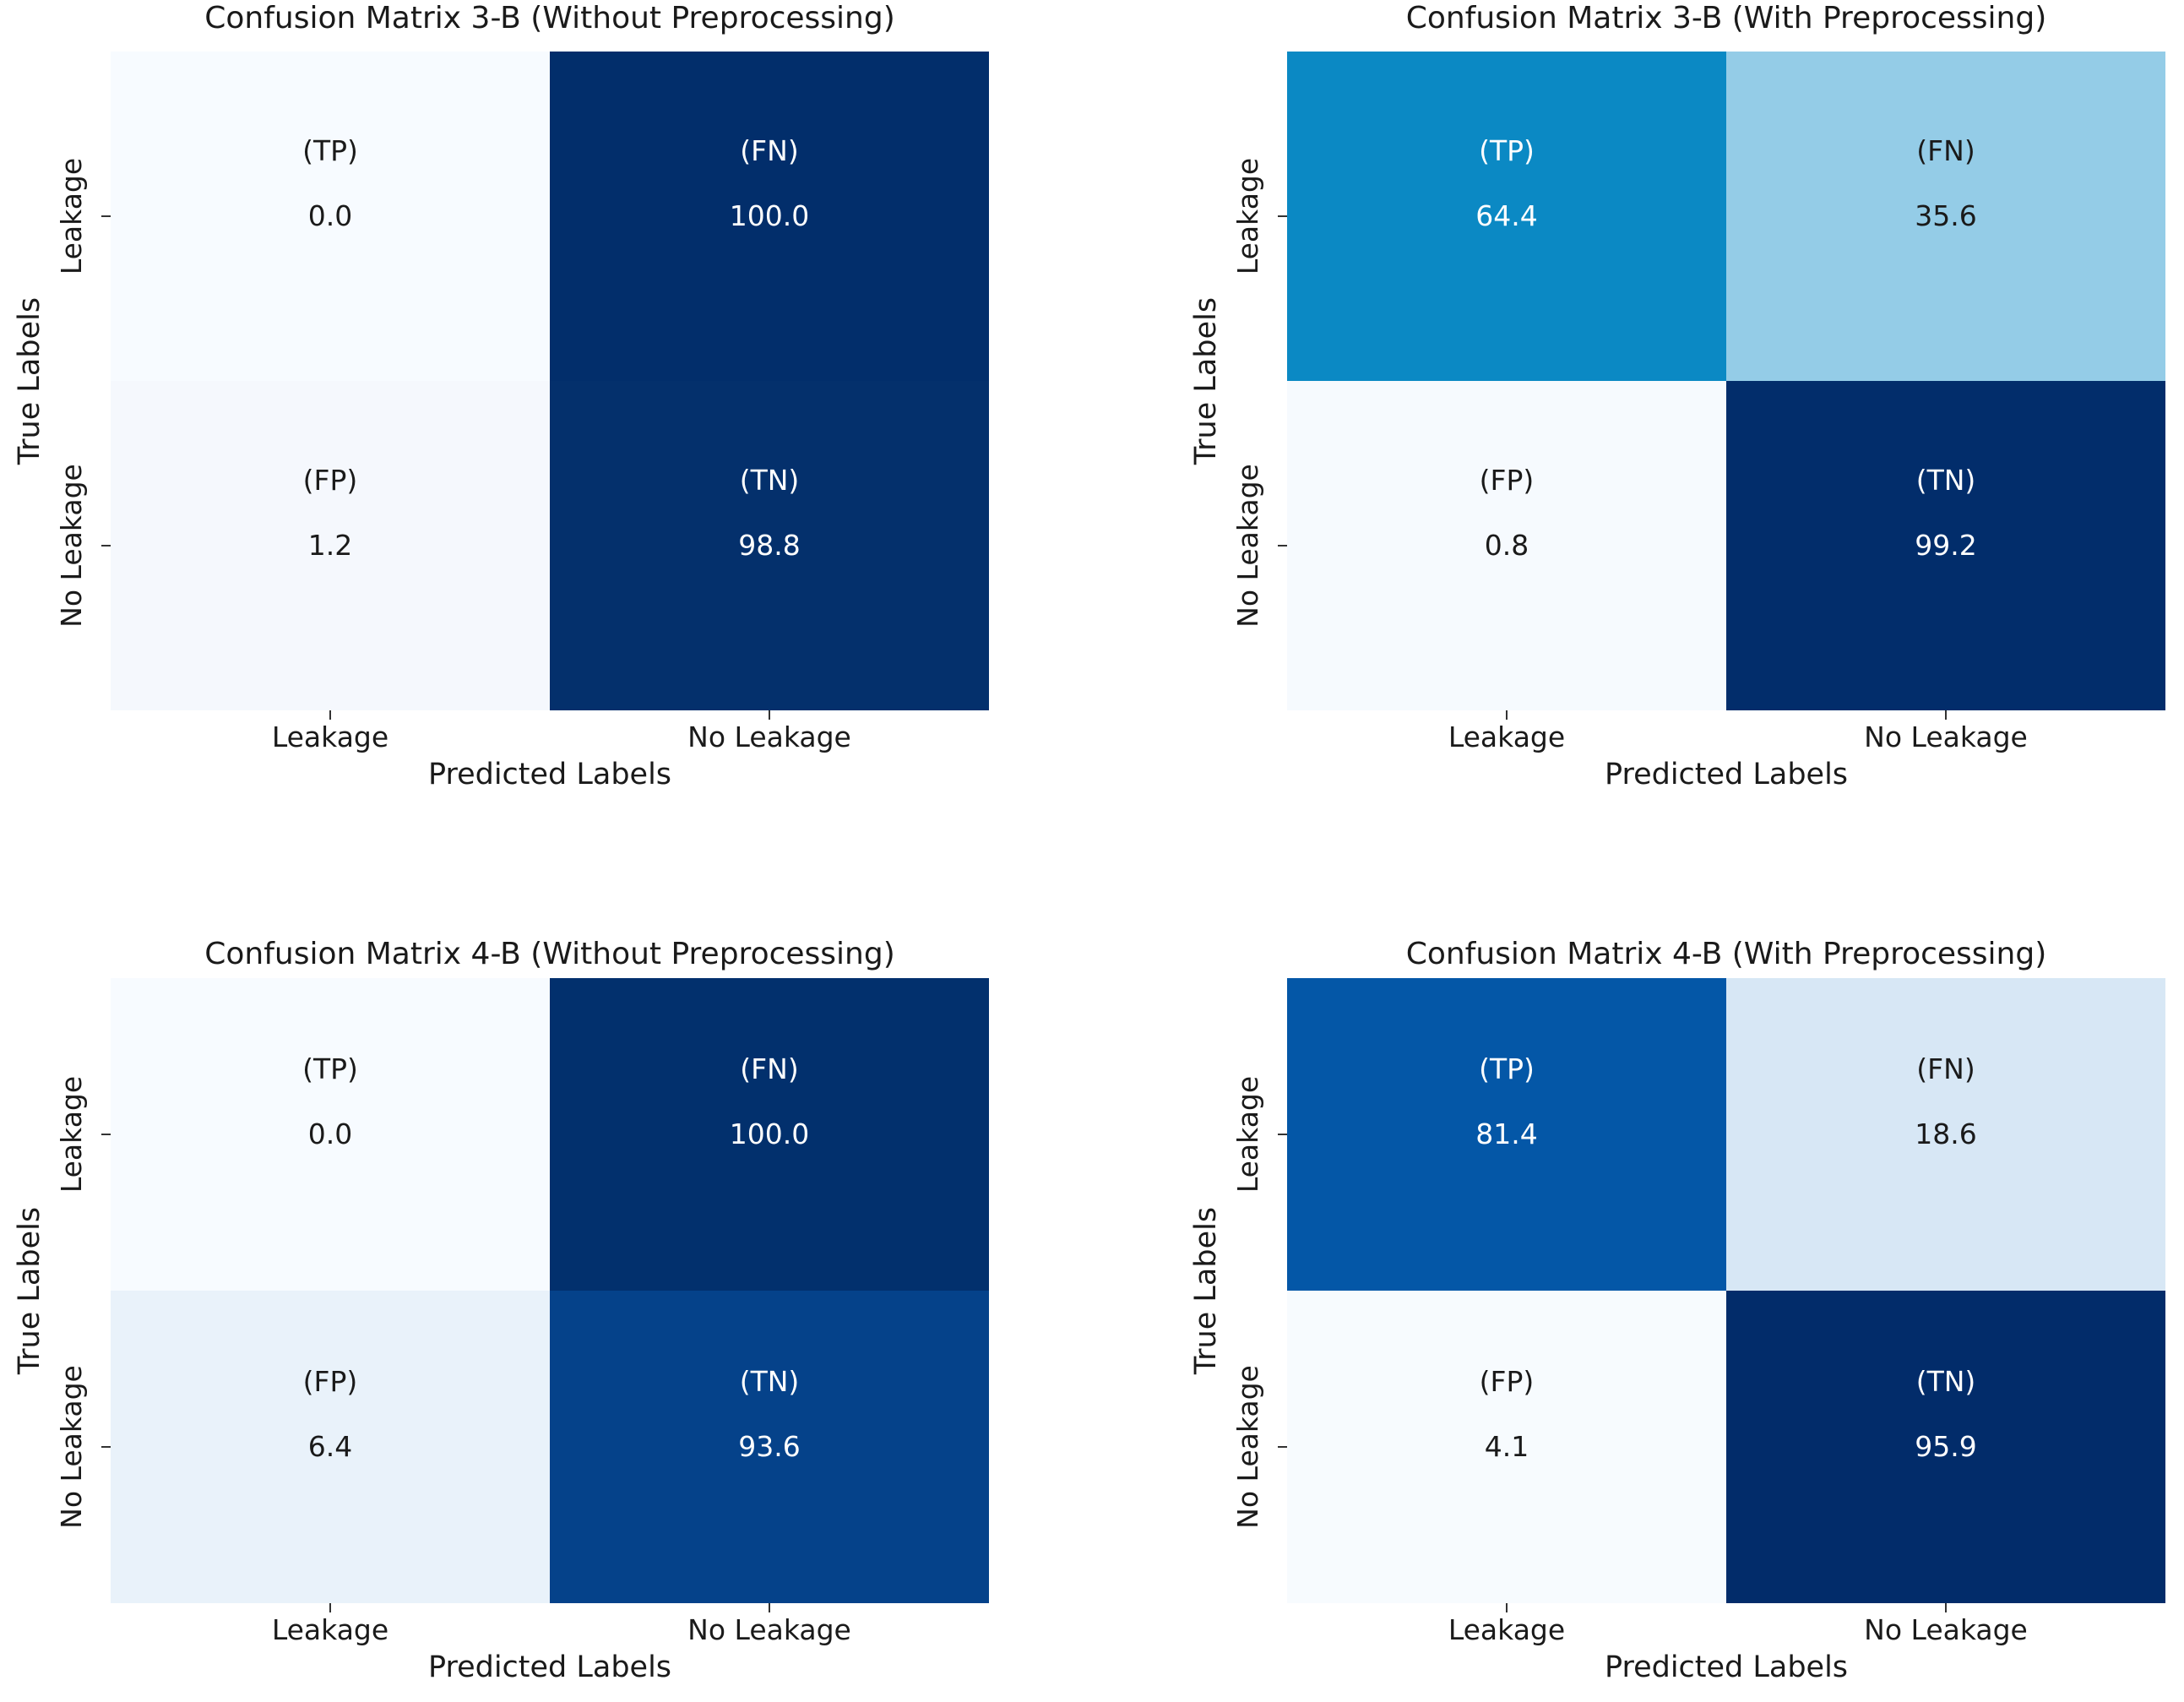  I want to click on cell-value: 81.4, so click(1506, 1133).